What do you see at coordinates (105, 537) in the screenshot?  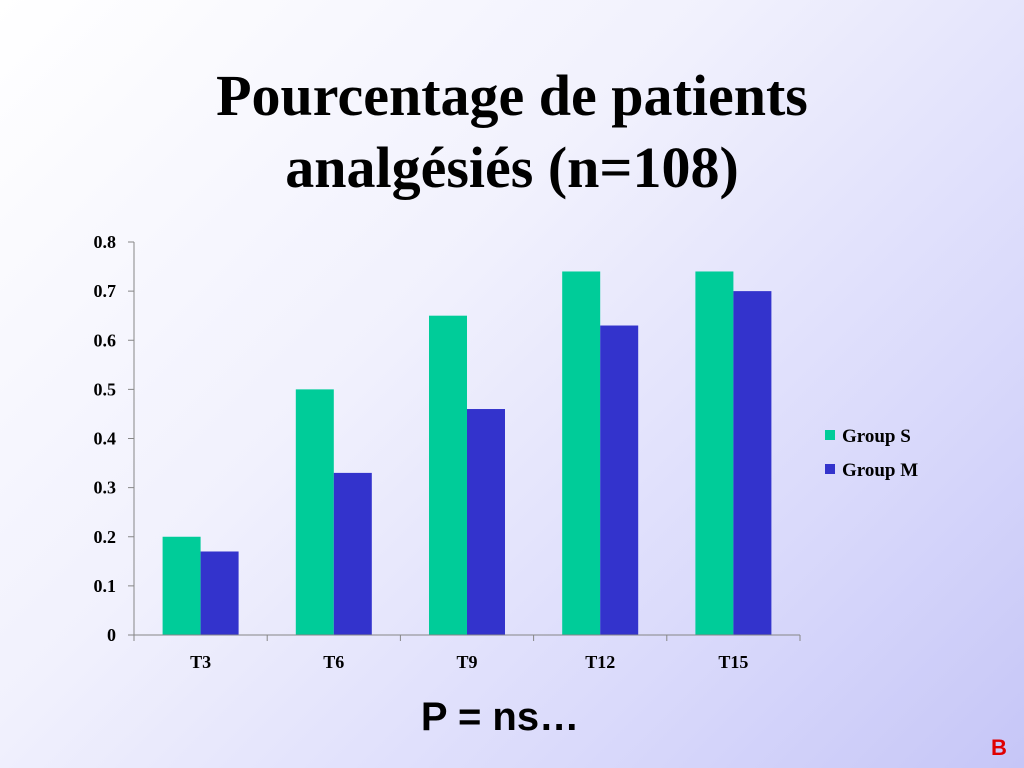 I see `y-tick-label: 0.2` at bounding box center [105, 537].